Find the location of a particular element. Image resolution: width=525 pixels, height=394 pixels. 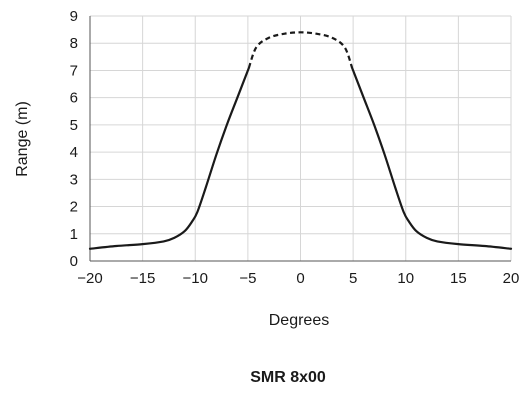

x-tick-label: 15 is located at coordinates (458, 278).